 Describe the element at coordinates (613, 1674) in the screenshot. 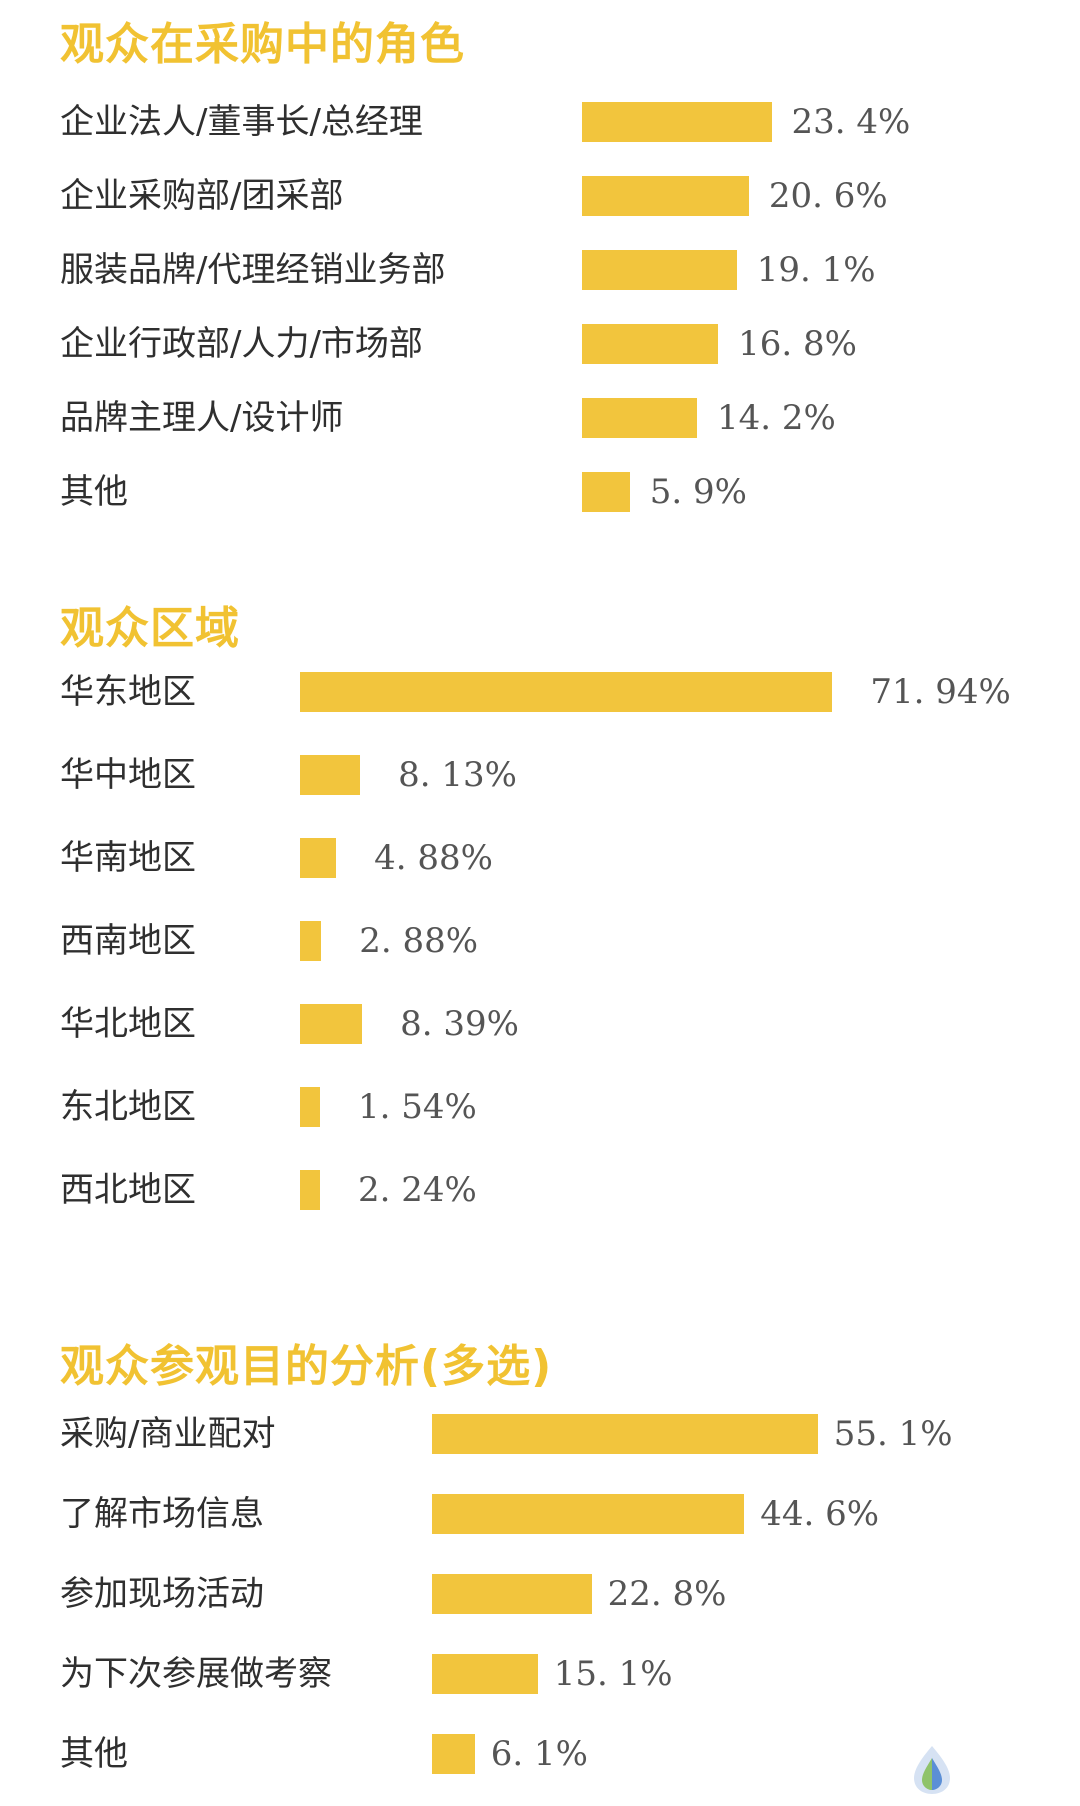

I see `data-label: 15. 1%` at that location.